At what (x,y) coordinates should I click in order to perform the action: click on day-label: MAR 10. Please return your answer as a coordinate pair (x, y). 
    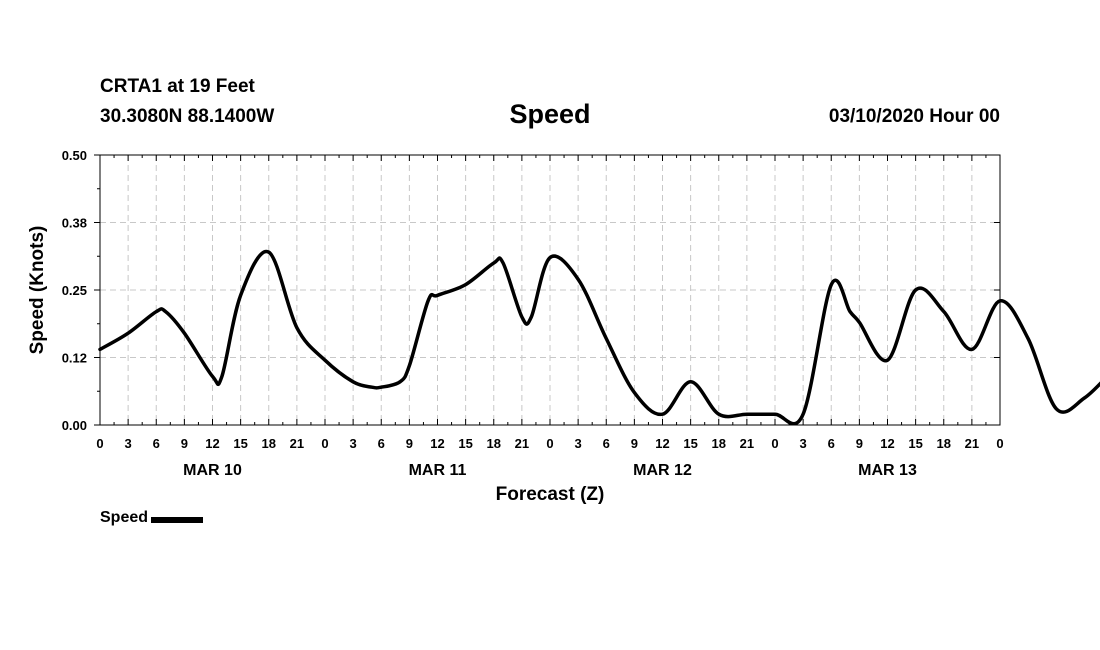
    Looking at the image, I should click on (212, 470).